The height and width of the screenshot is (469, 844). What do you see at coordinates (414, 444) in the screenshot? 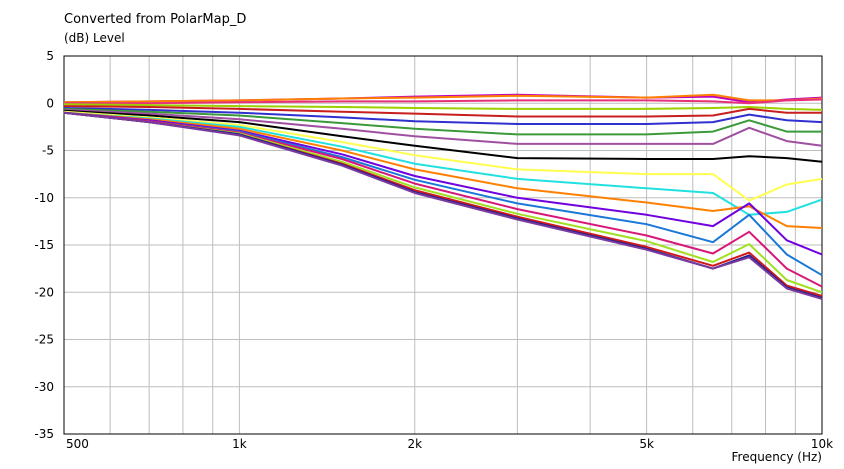
I see `x-tick-label: 2k` at bounding box center [414, 444].